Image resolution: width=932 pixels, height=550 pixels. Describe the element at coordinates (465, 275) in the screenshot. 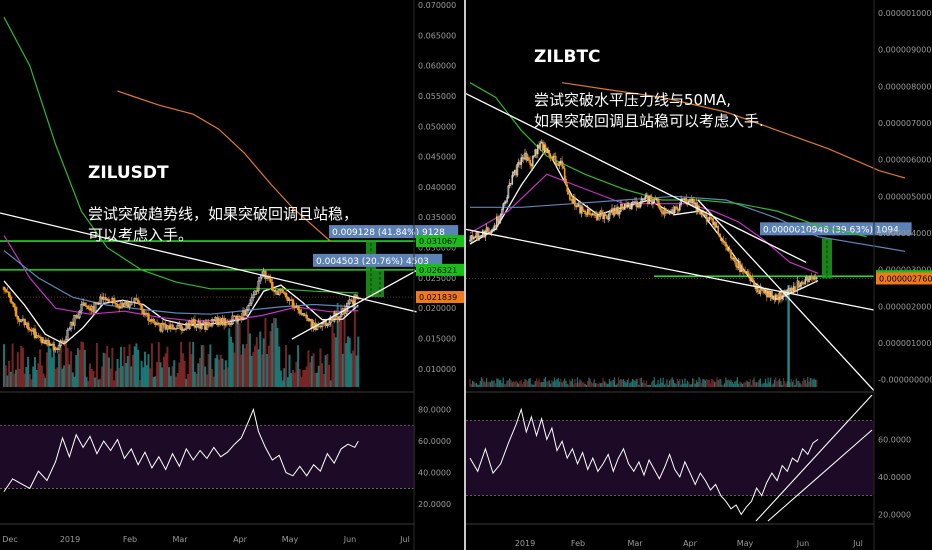

I see `chart-divider` at that location.